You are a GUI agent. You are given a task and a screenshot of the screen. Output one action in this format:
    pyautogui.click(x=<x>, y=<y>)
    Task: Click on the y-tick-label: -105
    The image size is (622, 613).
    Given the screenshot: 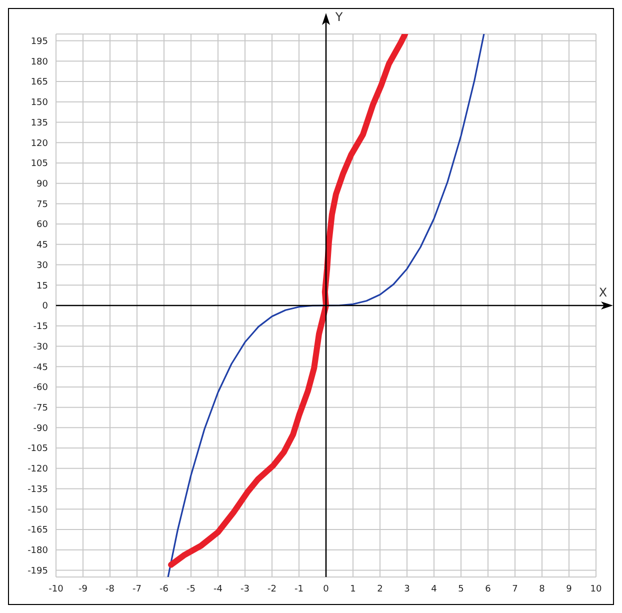 What is the action you would take?
    pyautogui.click(x=38, y=449)
    